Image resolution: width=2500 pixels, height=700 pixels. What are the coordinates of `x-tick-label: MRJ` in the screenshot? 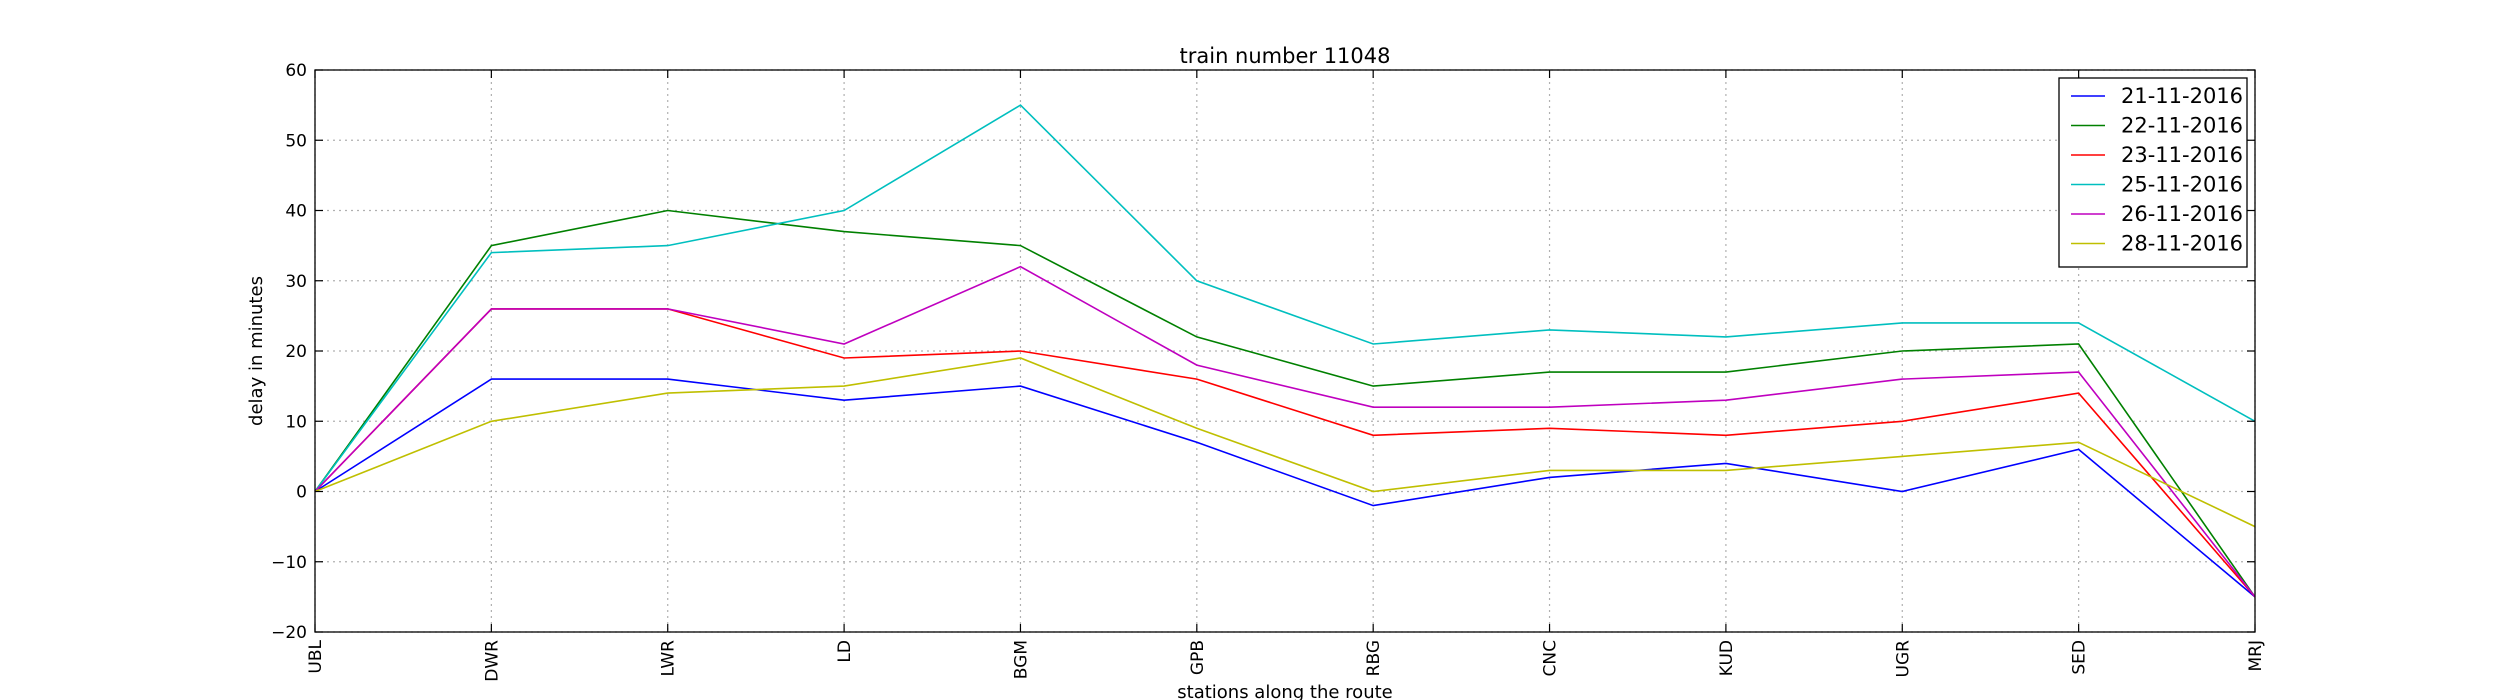 It's located at (2256, 656).